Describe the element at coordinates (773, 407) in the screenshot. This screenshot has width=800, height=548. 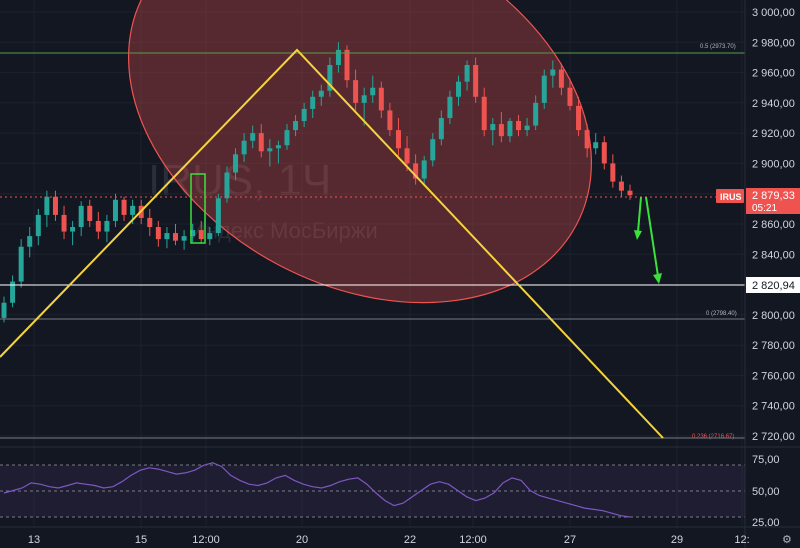
I see `price-tick-label: 2 740,00` at that location.